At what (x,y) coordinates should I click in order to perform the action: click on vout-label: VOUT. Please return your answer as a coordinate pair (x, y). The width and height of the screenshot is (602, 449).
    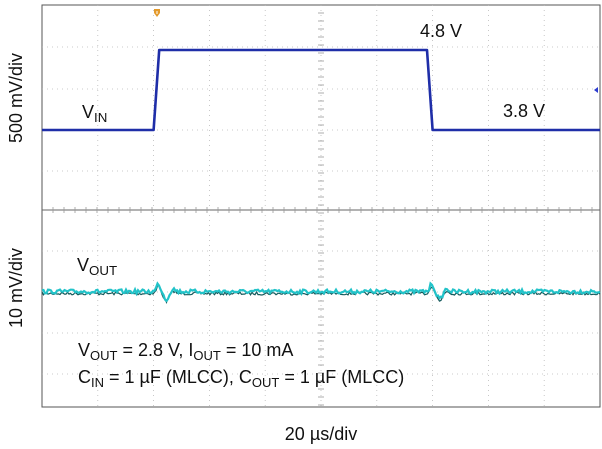
    Looking at the image, I should click on (97, 266).